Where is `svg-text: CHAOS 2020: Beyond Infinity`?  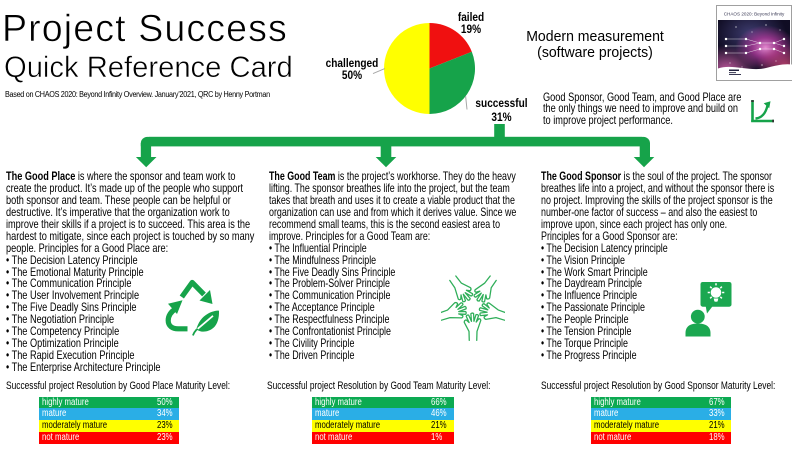 svg-text: CHAOS 2020: Beyond Infinity is located at coordinates (754, 14).